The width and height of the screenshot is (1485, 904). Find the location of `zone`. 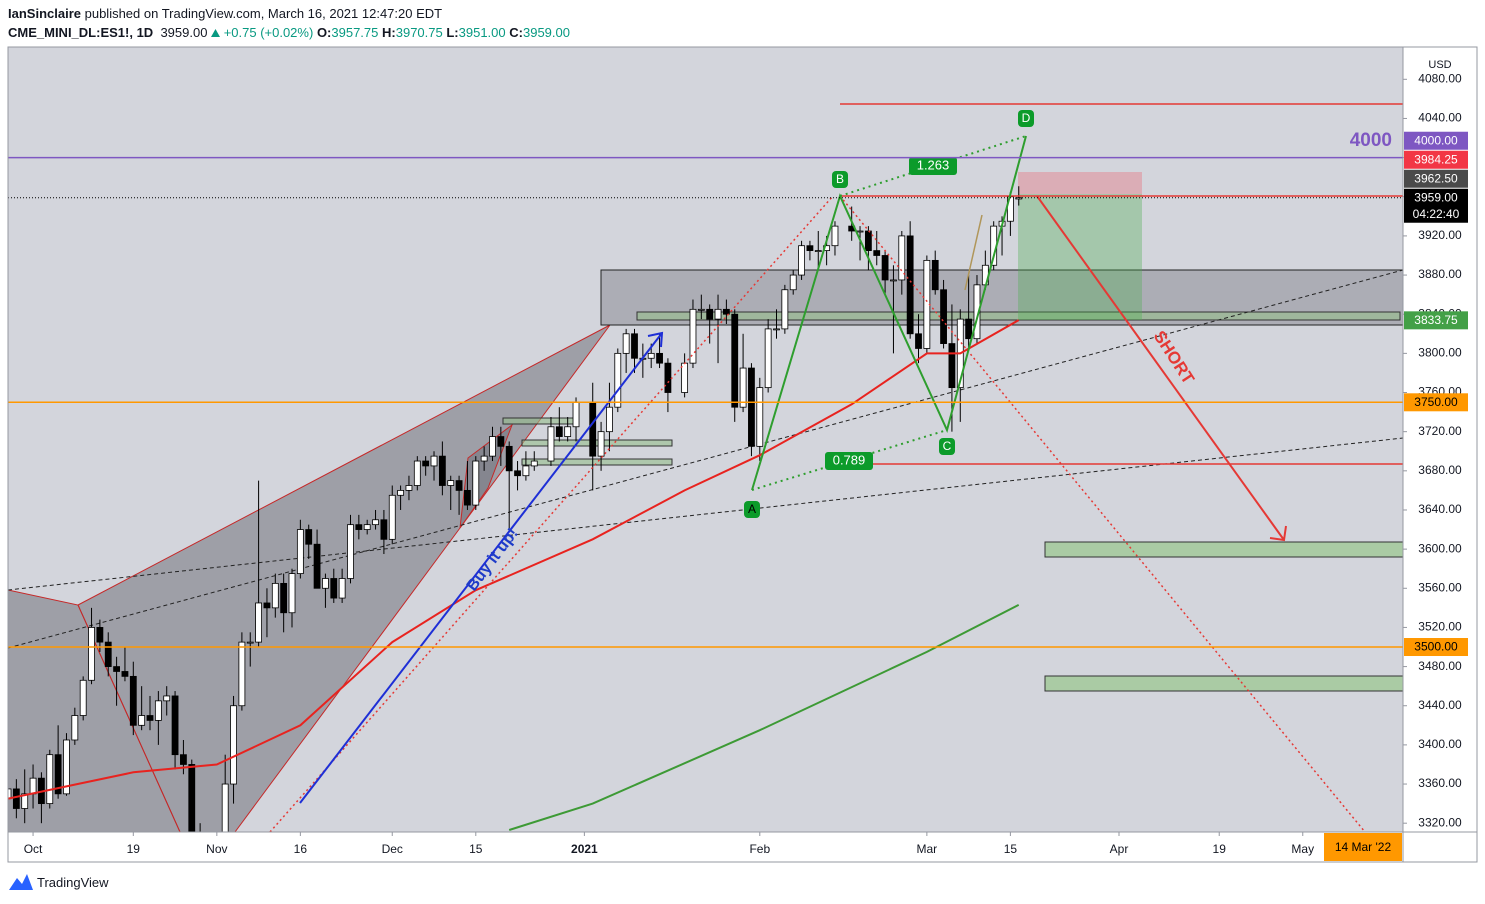

zone is located at coordinates (597, 443).